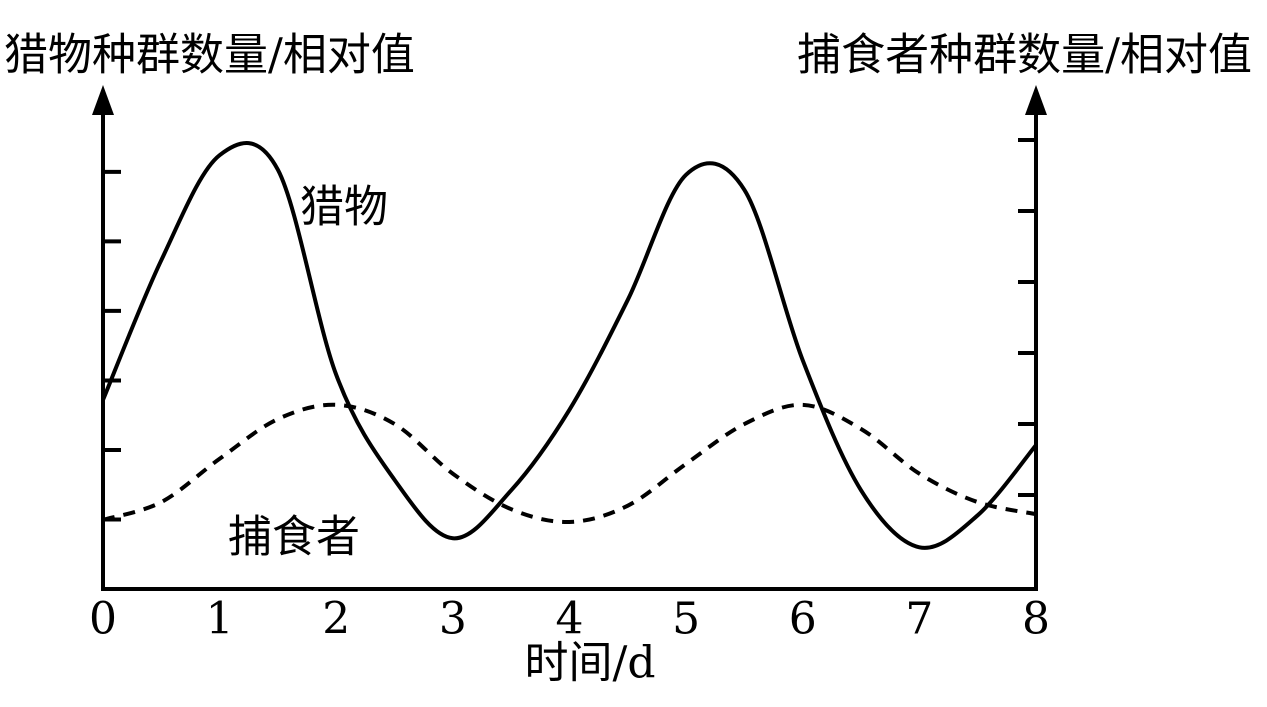 This screenshot has height=707, width=1267. What do you see at coordinates (294, 537) in the screenshot?
I see `series-label: 捕食者` at bounding box center [294, 537].